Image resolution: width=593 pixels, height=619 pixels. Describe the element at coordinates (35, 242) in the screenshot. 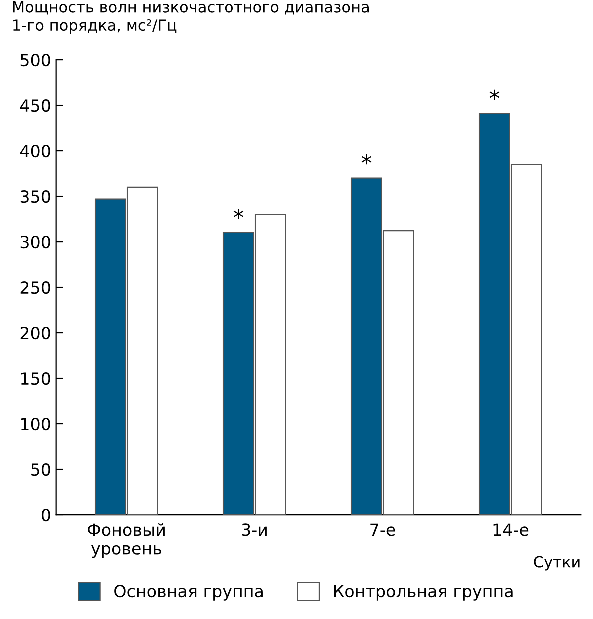

I see `y-tick-label: 300` at that location.